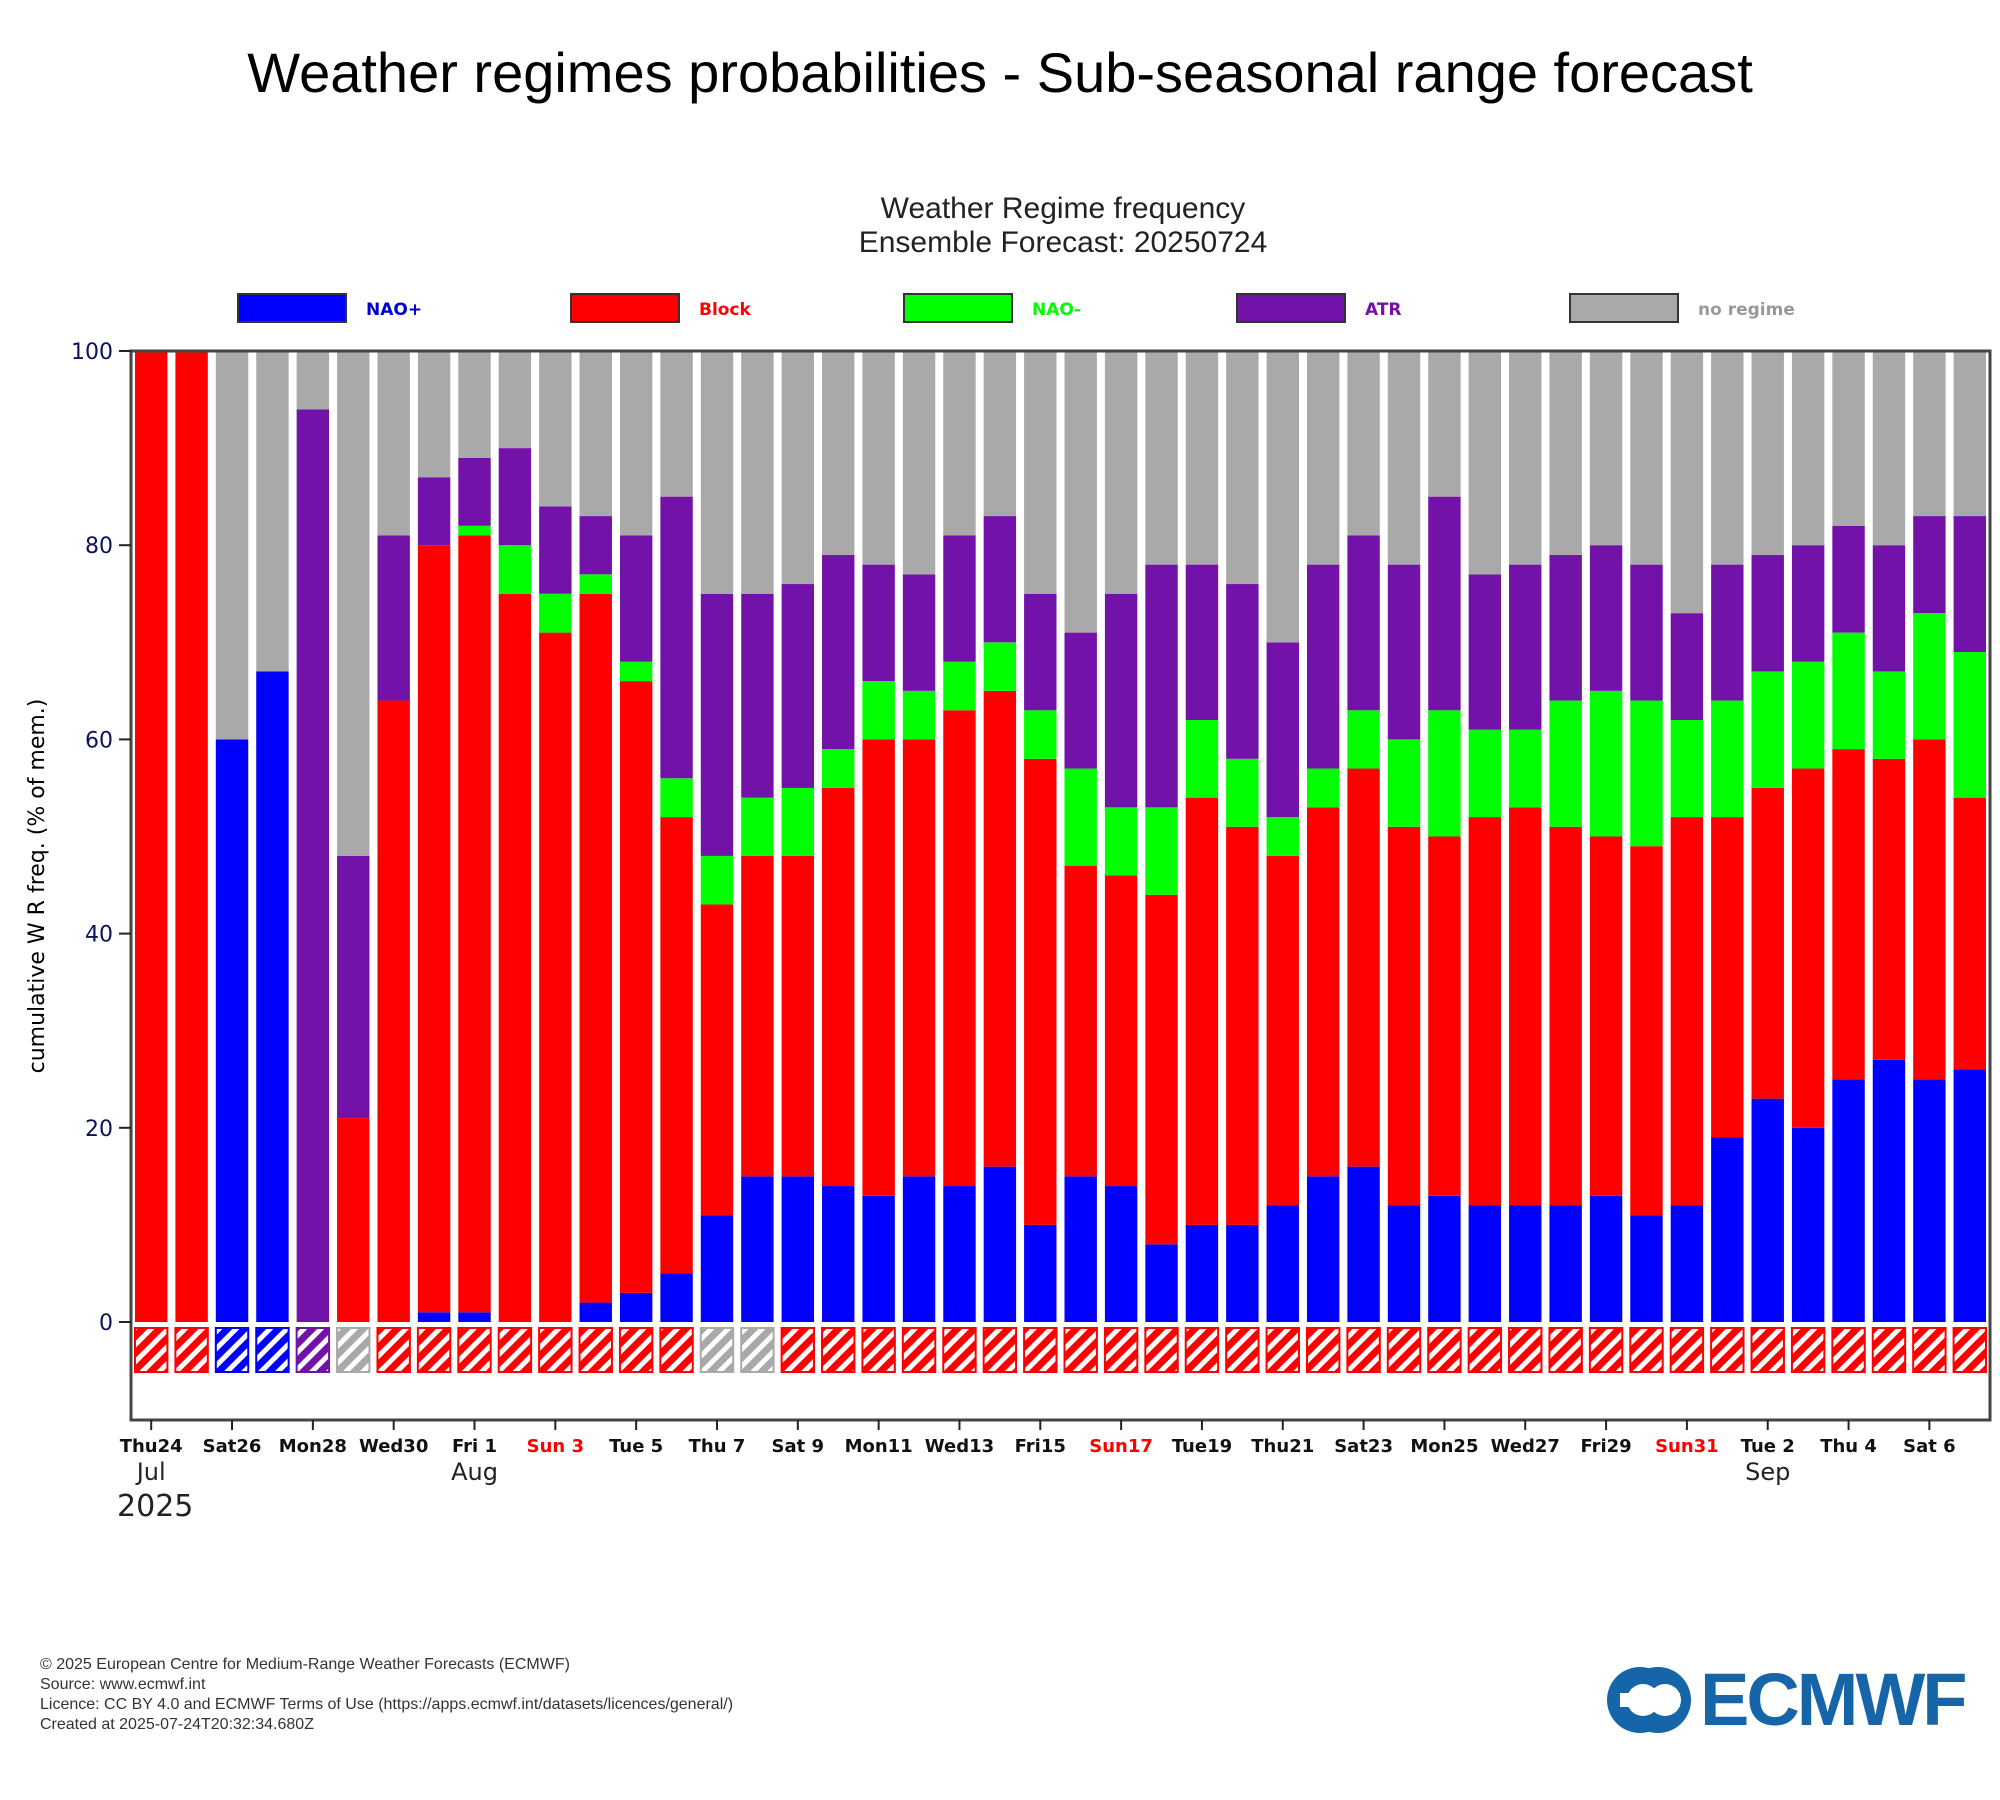 This screenshot has height=1800, width=2000. I want to click on chart-title: Weather Regime frequency, so click(1063, 208).